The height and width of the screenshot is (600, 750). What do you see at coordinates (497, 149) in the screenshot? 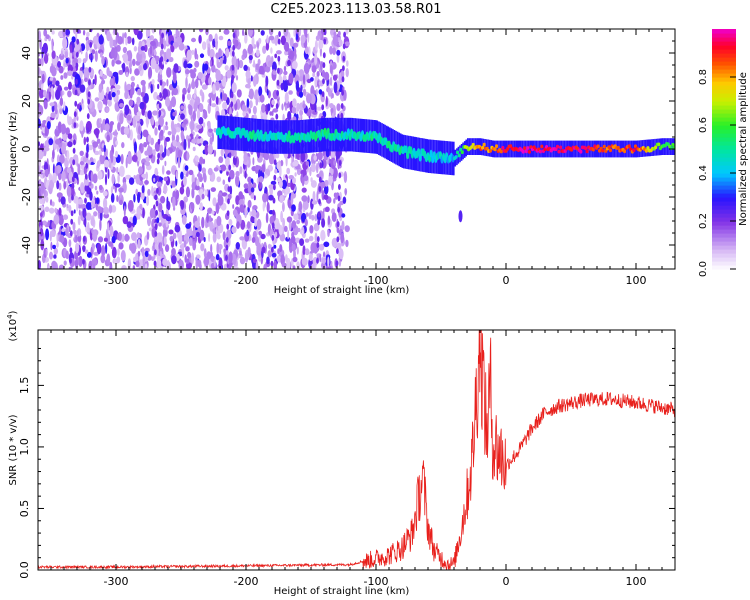
I see `ridge-halo` at bounding box center [497, 149].